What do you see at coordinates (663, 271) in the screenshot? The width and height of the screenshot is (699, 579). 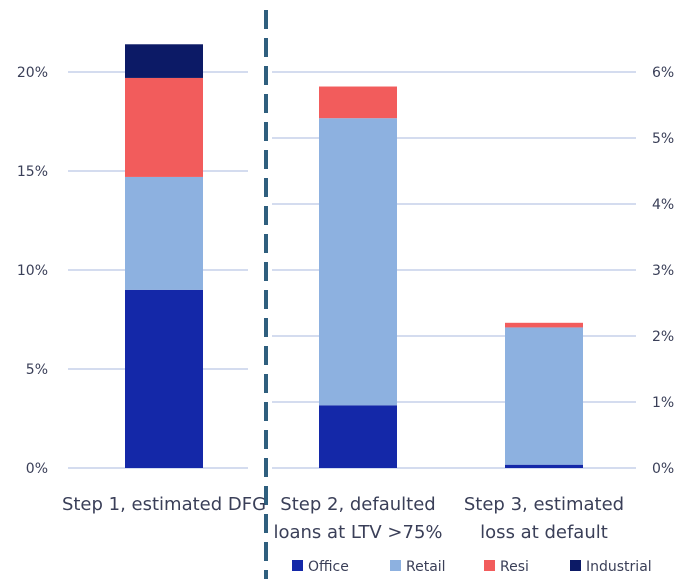 I see `right-tick-label: 3%` at bounding box center [663, 271].